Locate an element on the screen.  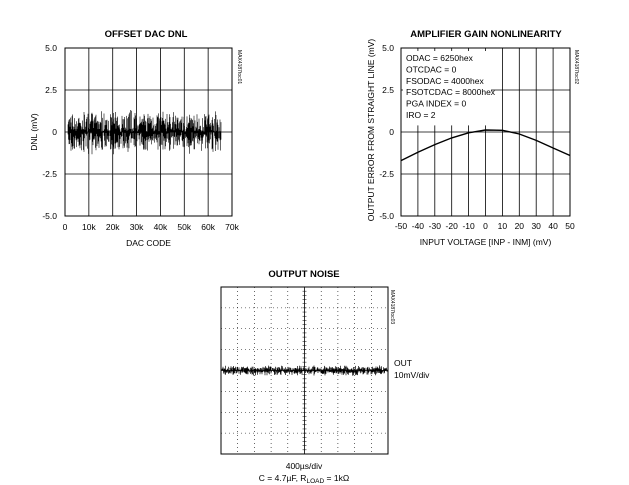
dnl-x-tick-label: 30k is located at coordinates (137, 227).